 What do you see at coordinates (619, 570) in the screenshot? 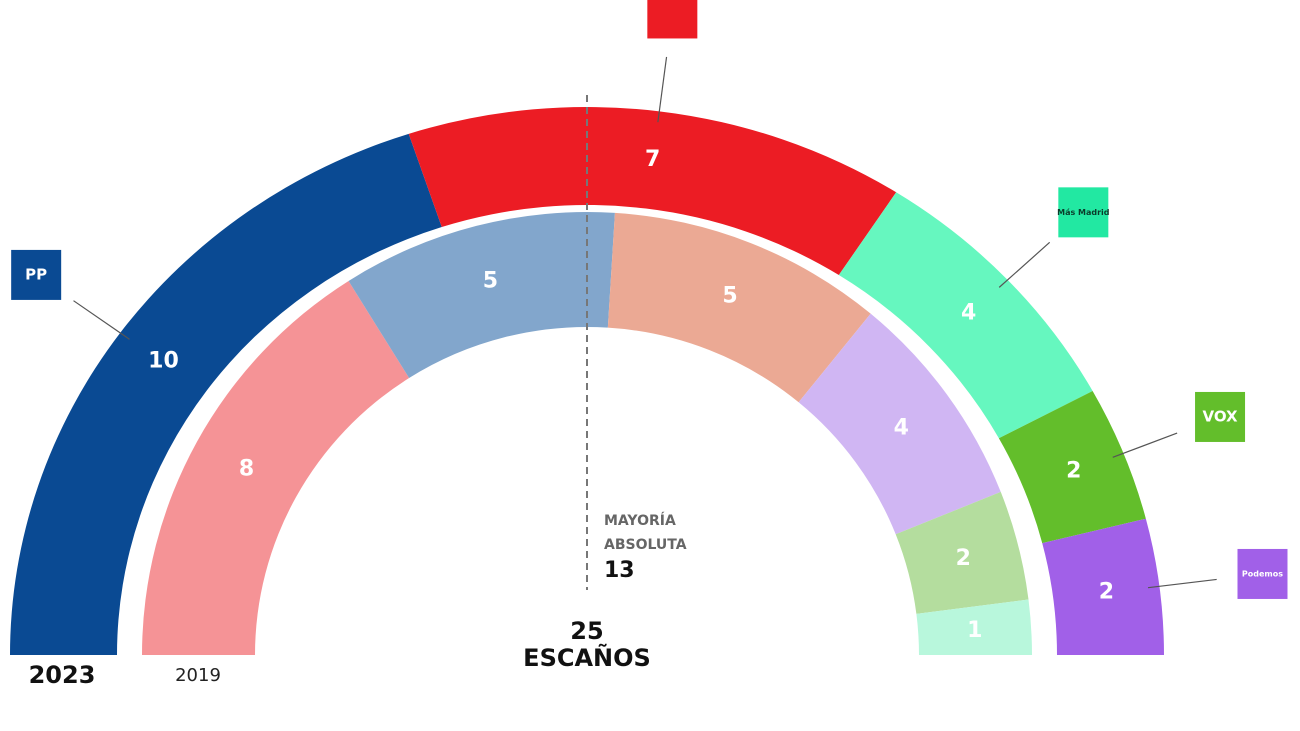
I see `majority-value: 13` at bounding box center [619, 570].